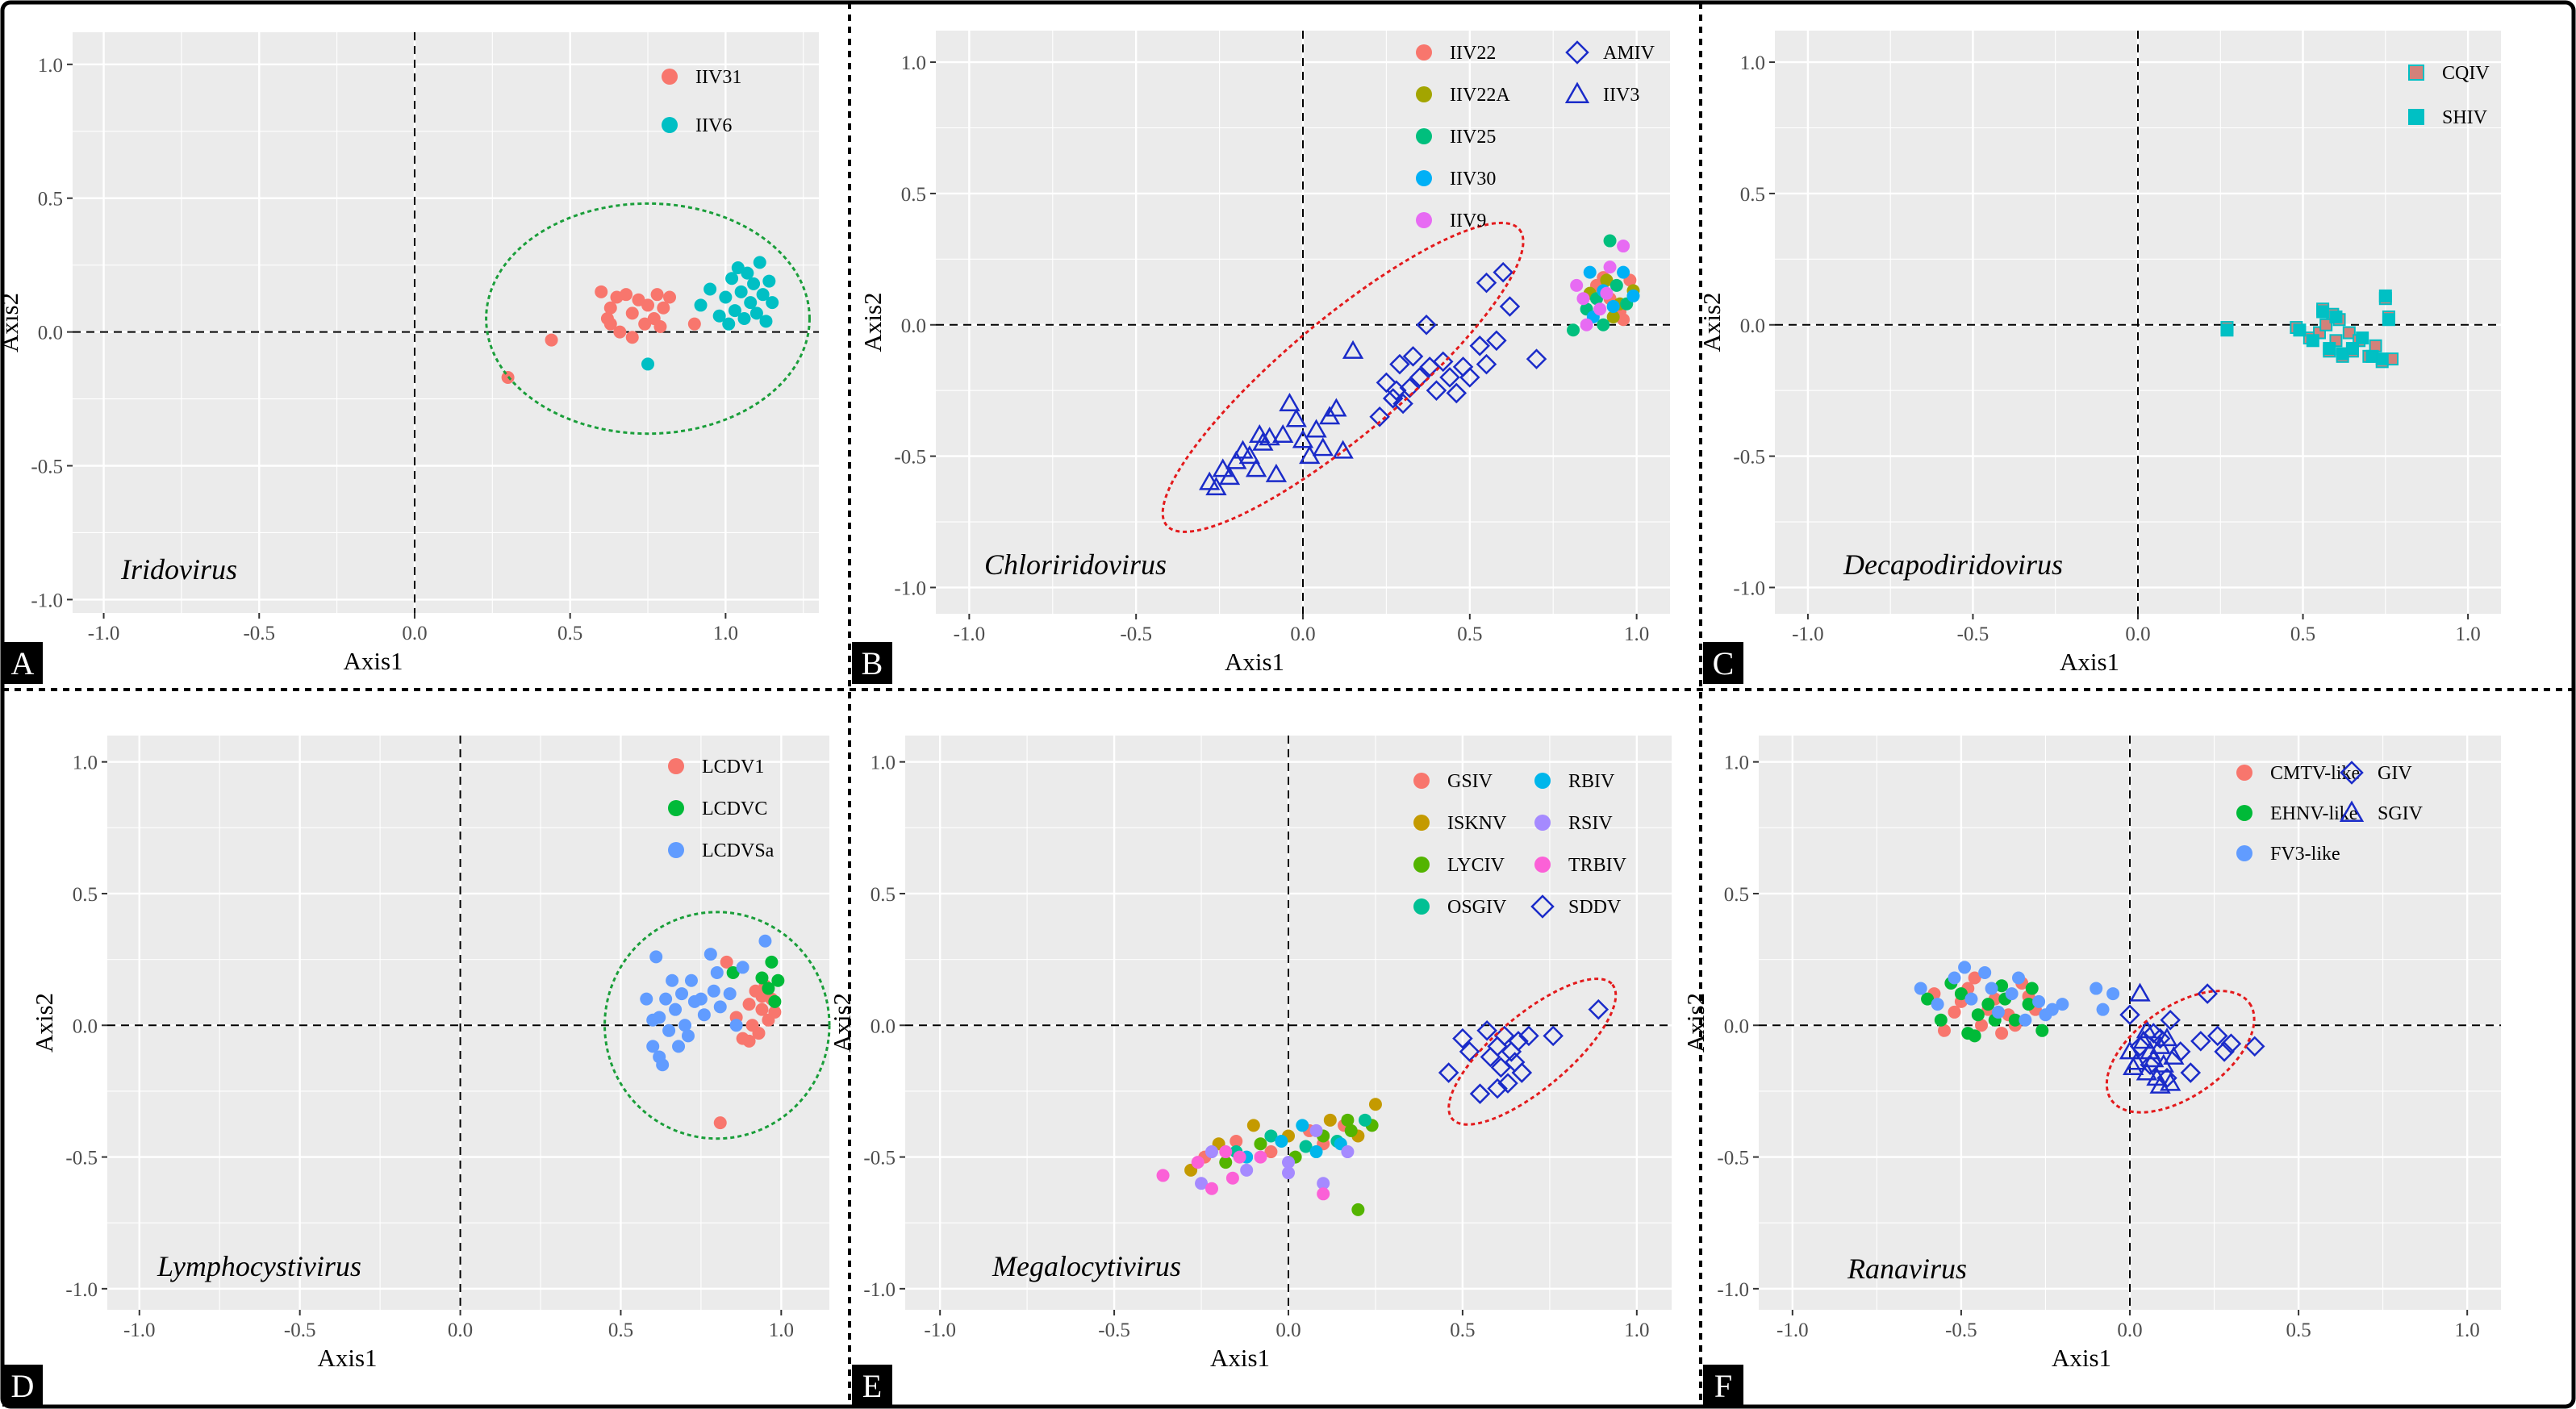  What do you see at coordinates (1633, 295) in the screenshot?
I see `point-iiv30` at bounding box center [1633, 295].